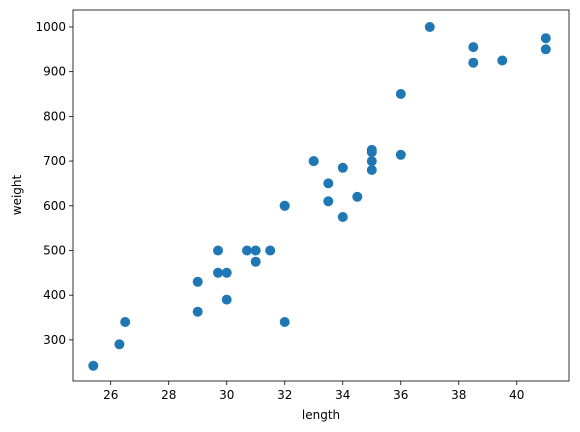 The width and height of the screenshot is (580, 432). I want to click on y-tick-label: 700, so click(54, 161).